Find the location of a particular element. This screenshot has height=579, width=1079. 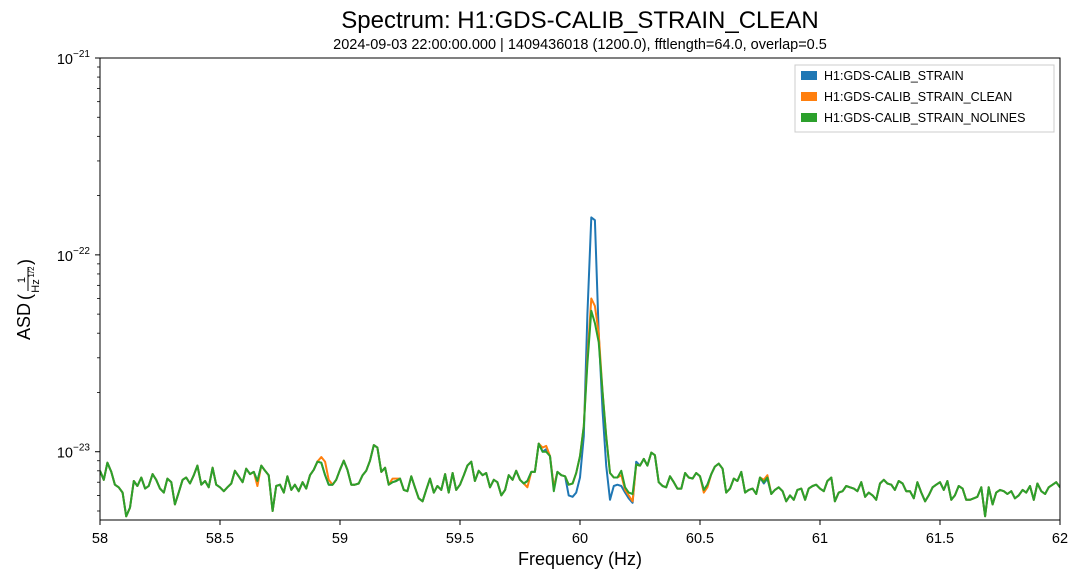

x-tick-label: 59.5 is located at coordinates (460, 539).